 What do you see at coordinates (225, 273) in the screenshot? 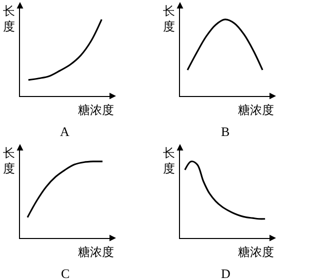
I see `text: D` at bounding box center [225, 273].